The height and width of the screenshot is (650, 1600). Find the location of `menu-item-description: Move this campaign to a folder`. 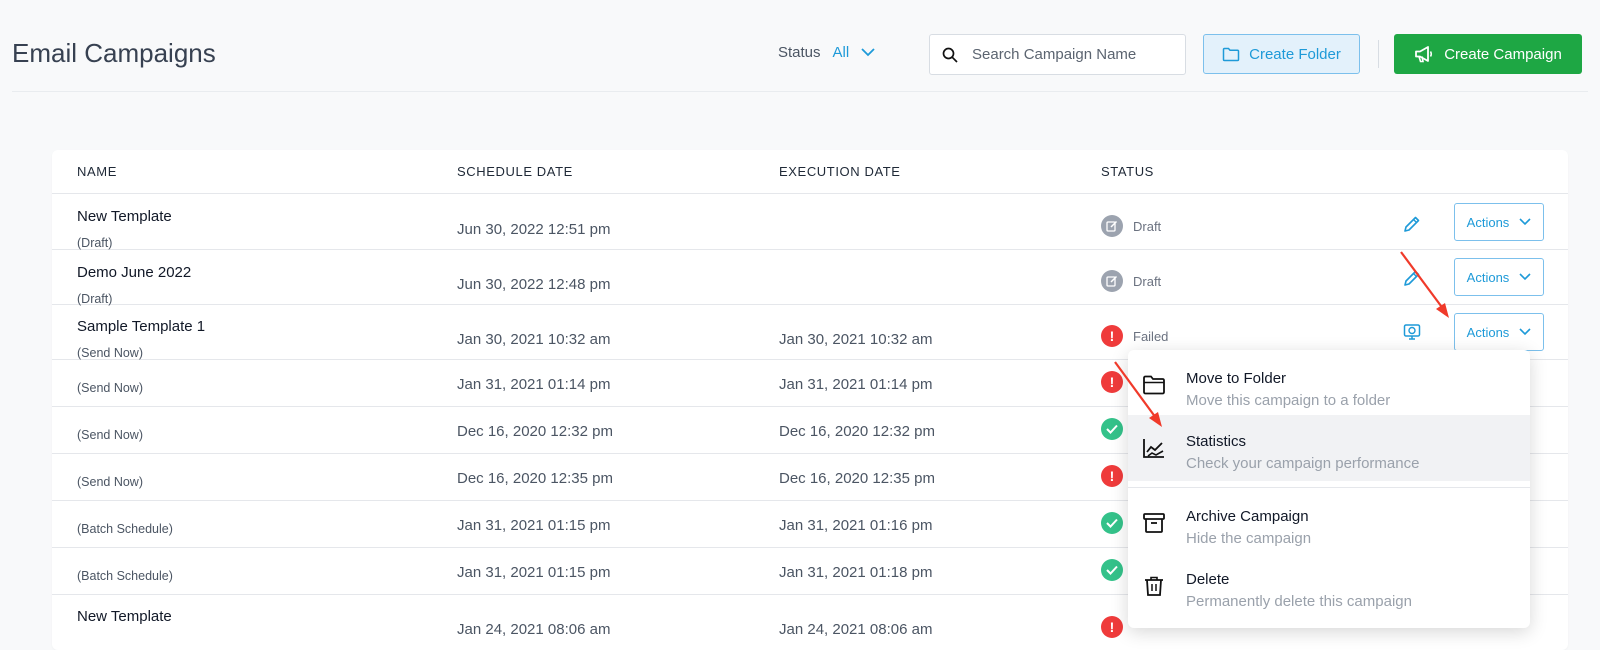

menu-item-description: Move this campaign to a folder is located at coordinates (1288, 400).